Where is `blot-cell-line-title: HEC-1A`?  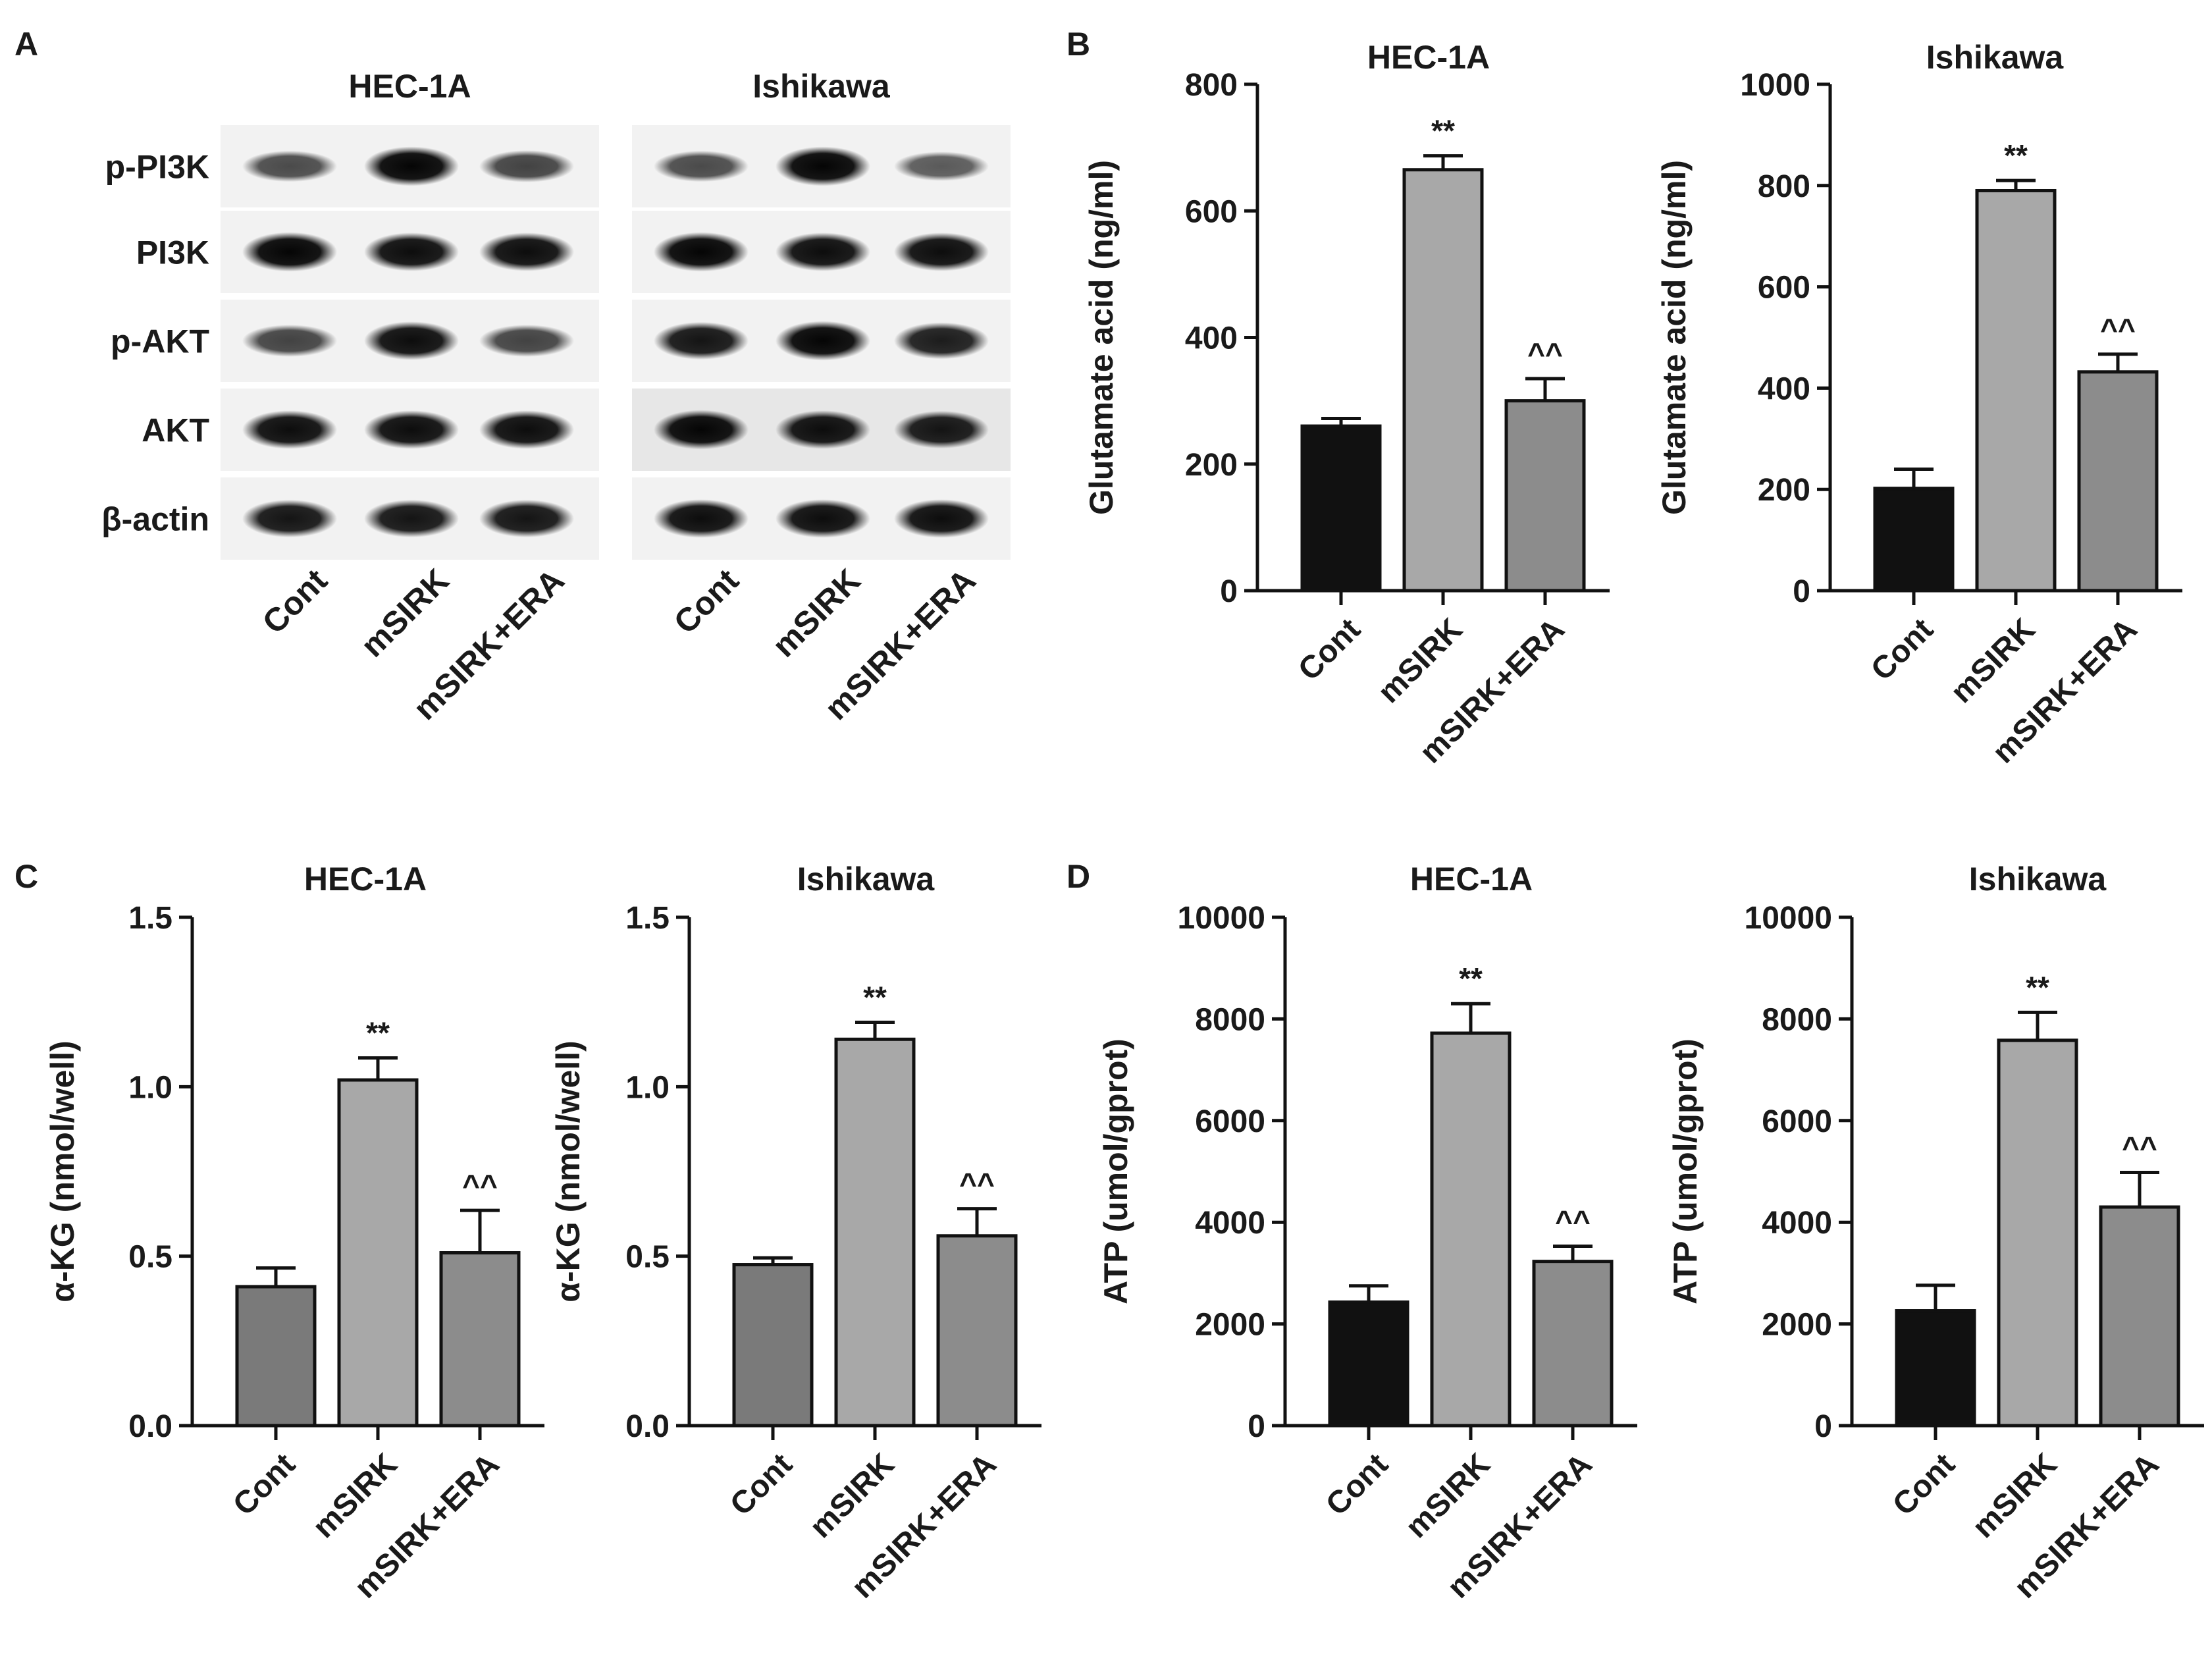 blot-cell-line-title: HEC-1A is located at coordinates (410, 86).